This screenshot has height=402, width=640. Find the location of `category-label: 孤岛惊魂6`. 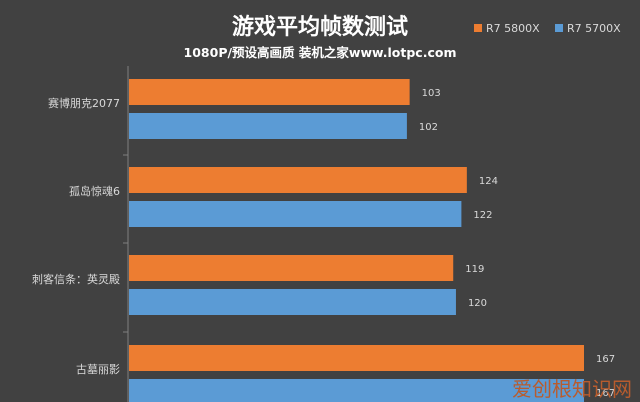

category-label: 孤岛惊魂6 is located at coordinates (94, 191).